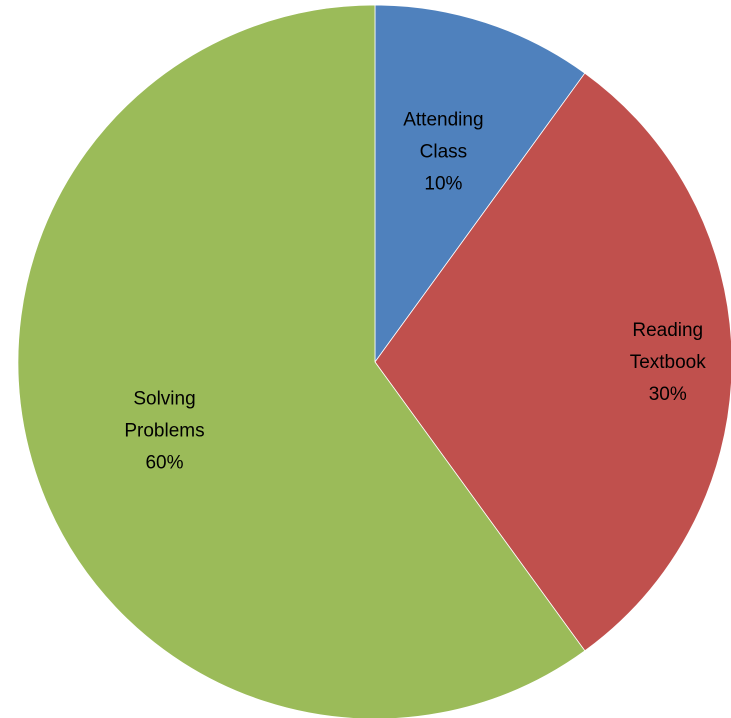 Image resolution: width=731 pixels, height=718 pixels. I want to click on category-label-line: Attending, so click(443, 119).